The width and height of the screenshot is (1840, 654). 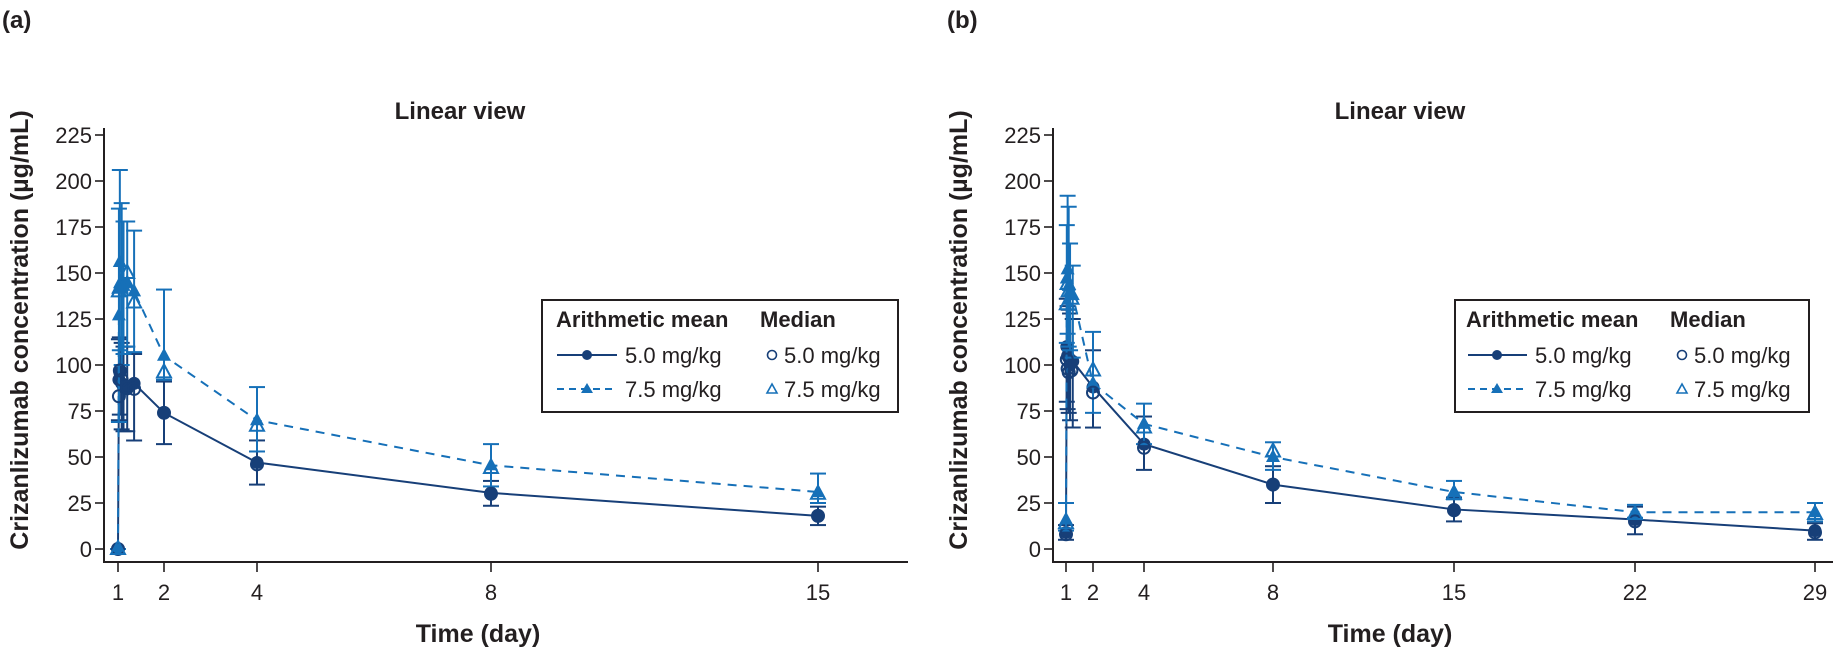 I want to click on y-tick-label: 175, so click(x=73, y=227).